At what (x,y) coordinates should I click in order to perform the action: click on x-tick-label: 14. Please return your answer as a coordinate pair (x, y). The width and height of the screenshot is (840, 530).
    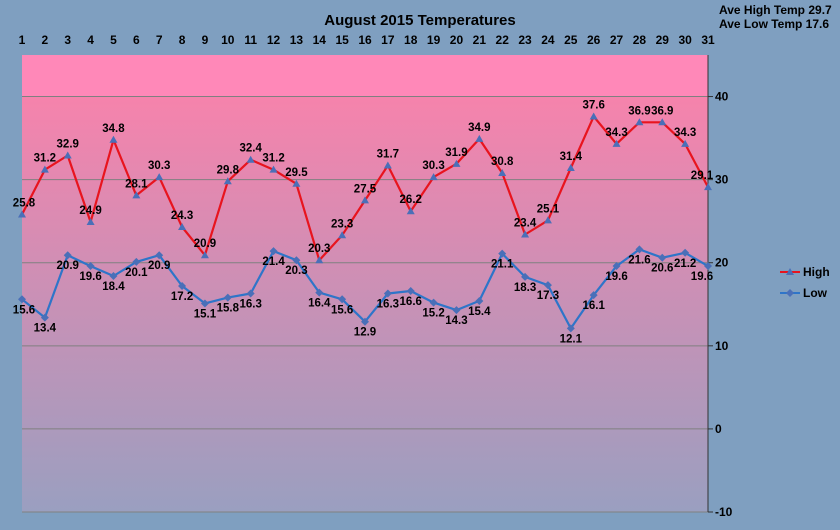
    Looking at the image, I should click on (320, 40).